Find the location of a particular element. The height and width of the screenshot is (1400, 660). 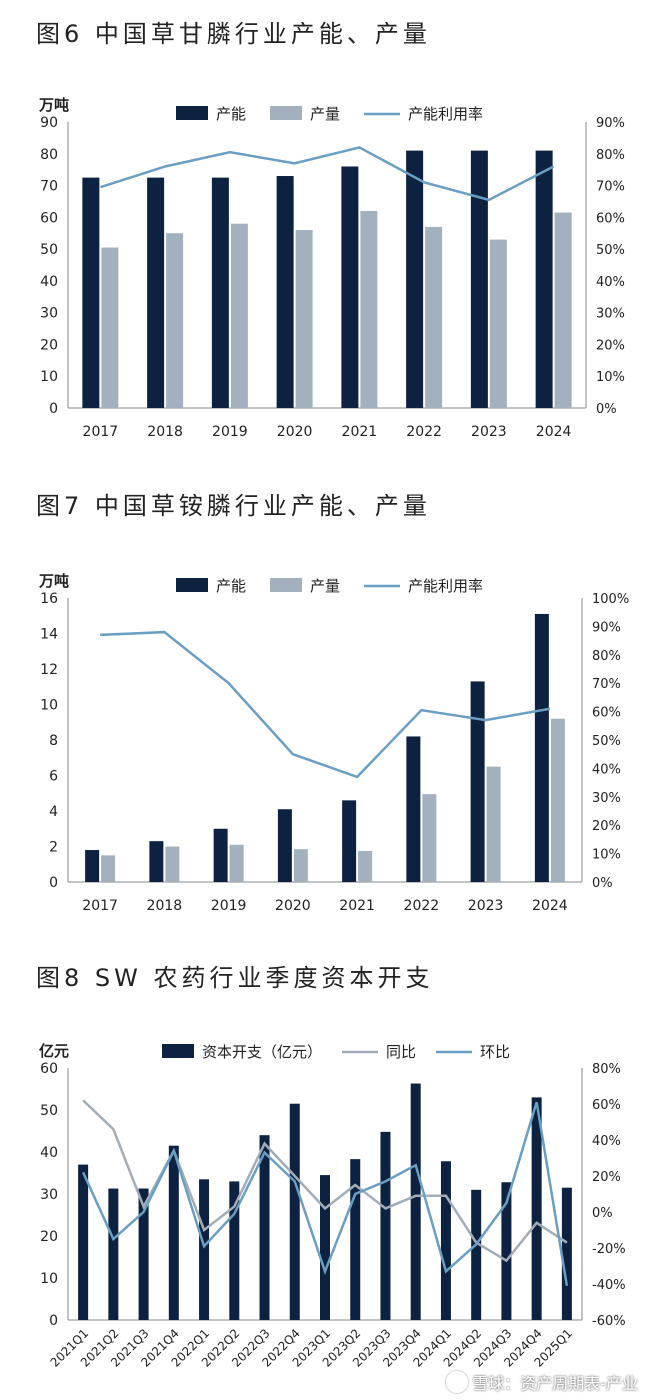

y-left-tick-label: 2 is located at coordinates (53, 848).